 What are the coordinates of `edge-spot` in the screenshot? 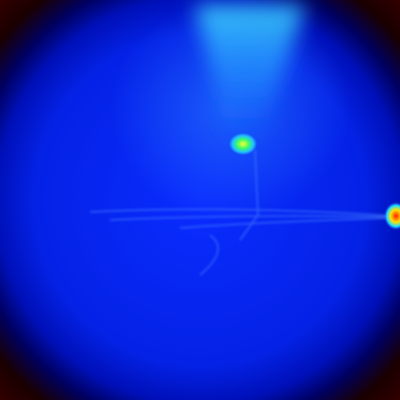 It's located at (392, 216).